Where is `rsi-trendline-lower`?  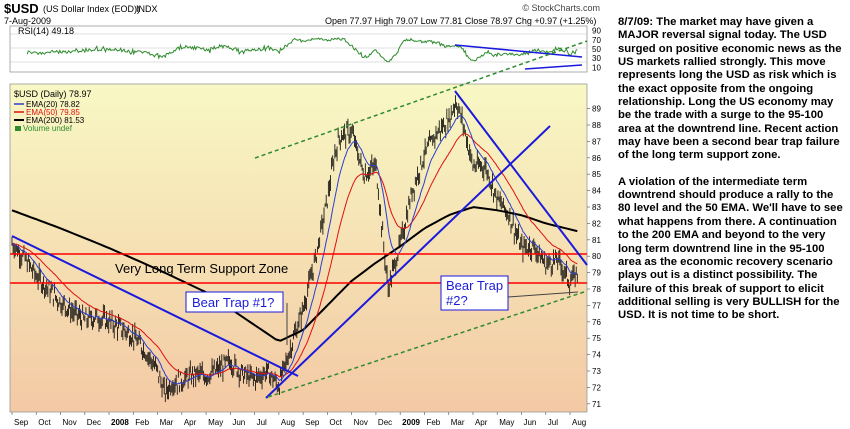 rsi-trendline-lower is located at coordinates (553, 67).